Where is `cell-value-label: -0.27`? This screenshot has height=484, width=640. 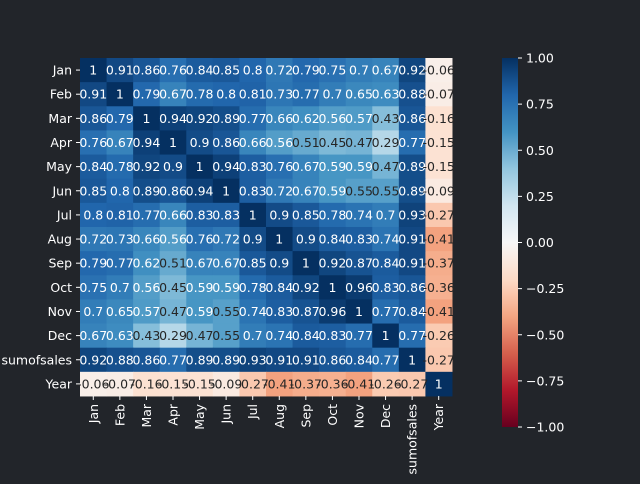
cell-value-label: -0.27 is located at coordinates (412, 383).